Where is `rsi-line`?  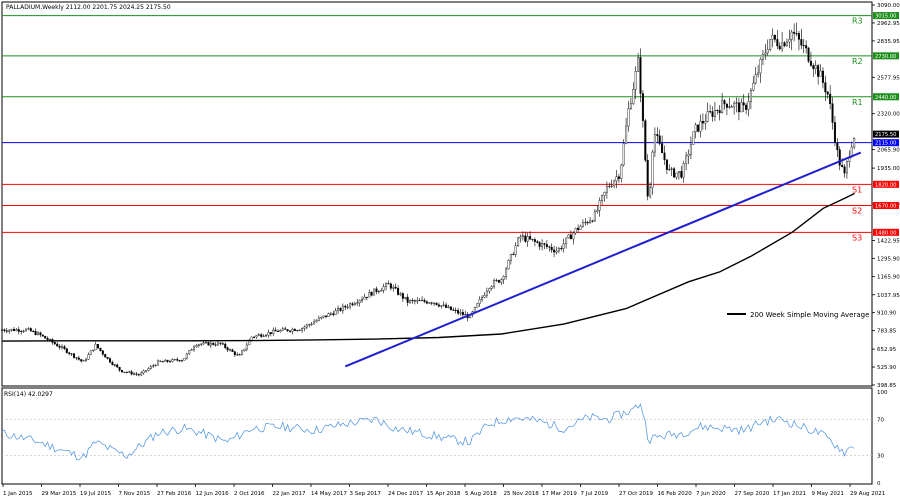 rsi-line is located at coordinates (428, 432).